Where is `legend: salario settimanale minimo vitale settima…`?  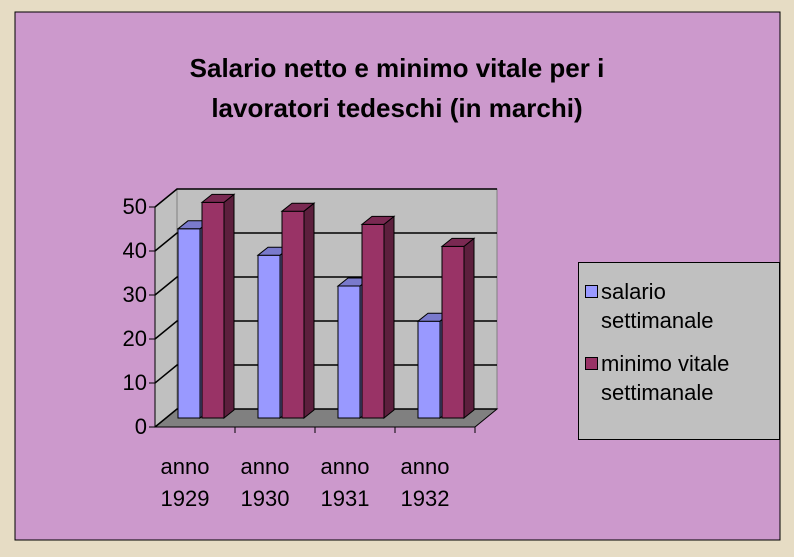
legend: salario settimanale minimo vitale settima… is located at coordinates (679, 351).